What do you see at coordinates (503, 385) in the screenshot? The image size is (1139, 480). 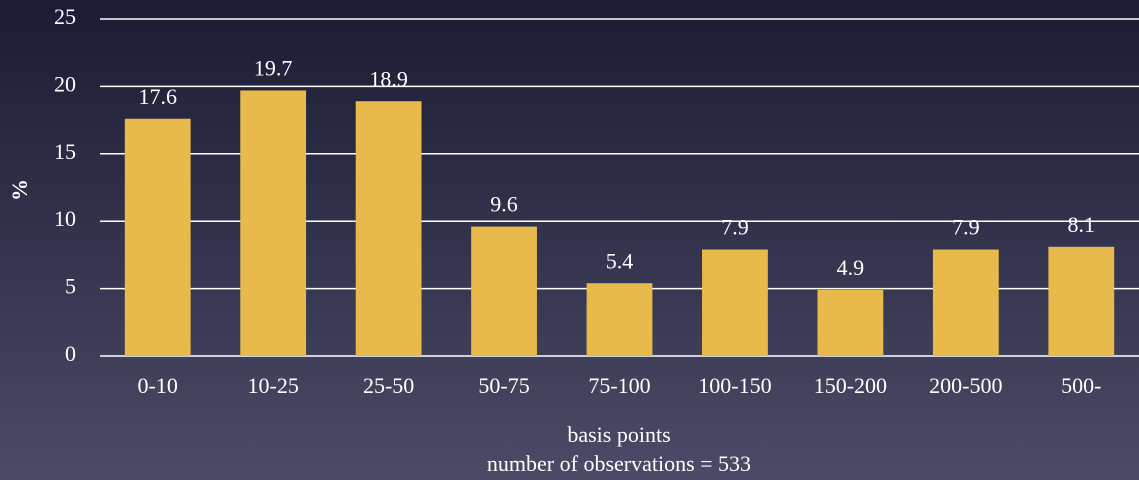 I see `x-tick-label: 50-75` at bounding box center [503, 385].